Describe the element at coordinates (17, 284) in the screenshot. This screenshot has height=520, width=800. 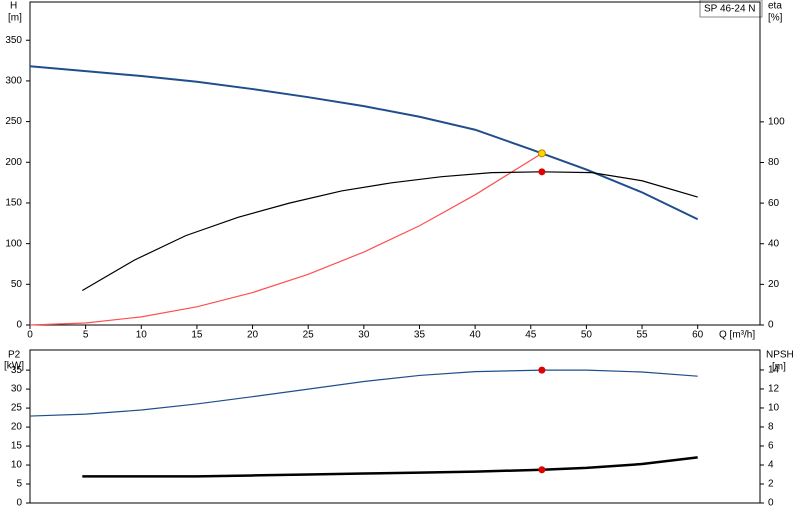
I see `y-tick-label: 50` at that location.